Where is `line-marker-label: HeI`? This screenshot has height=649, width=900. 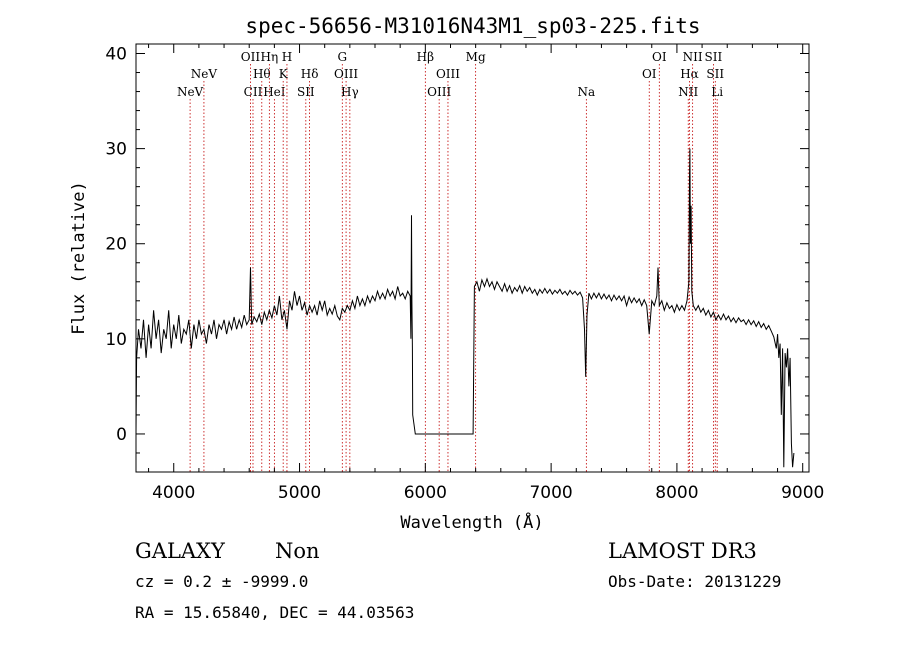 line-marker-label: HeI is located at coordinates (274, 92).